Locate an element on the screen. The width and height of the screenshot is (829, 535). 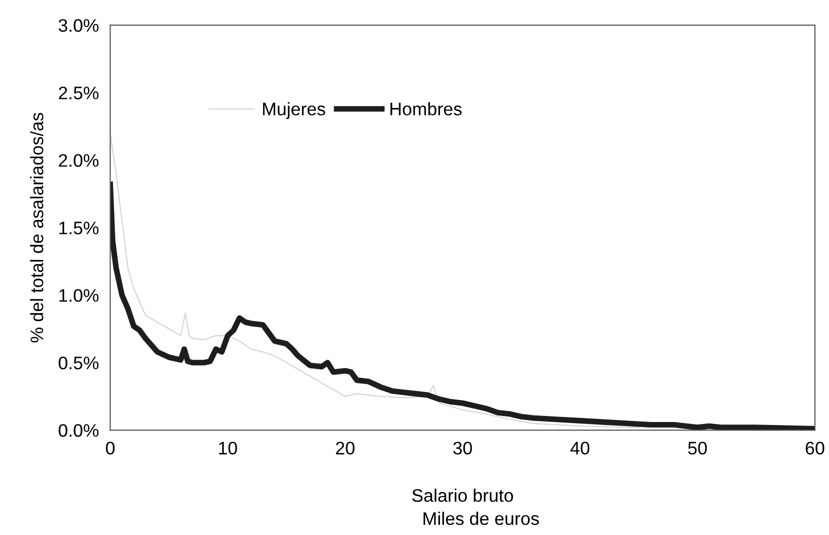
x-axis-title: Salario bruto is located at coordinates (463, 495).